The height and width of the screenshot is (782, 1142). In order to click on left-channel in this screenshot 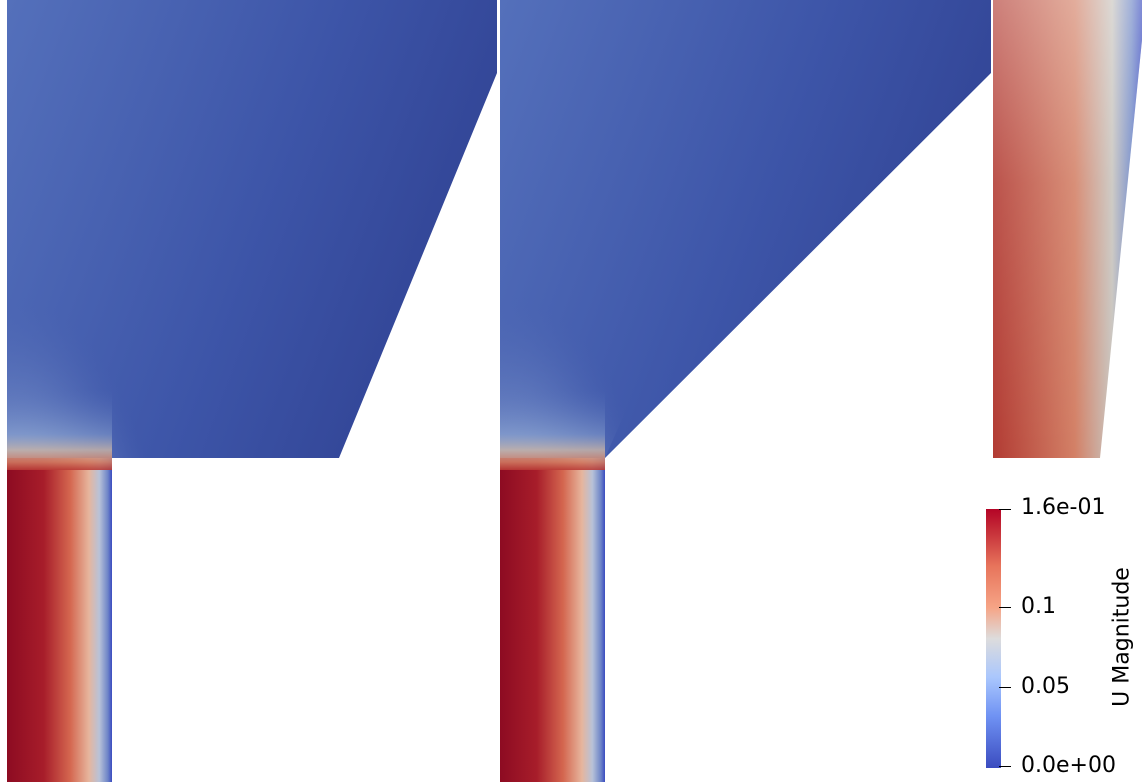, I will do `click(59, 620)`.